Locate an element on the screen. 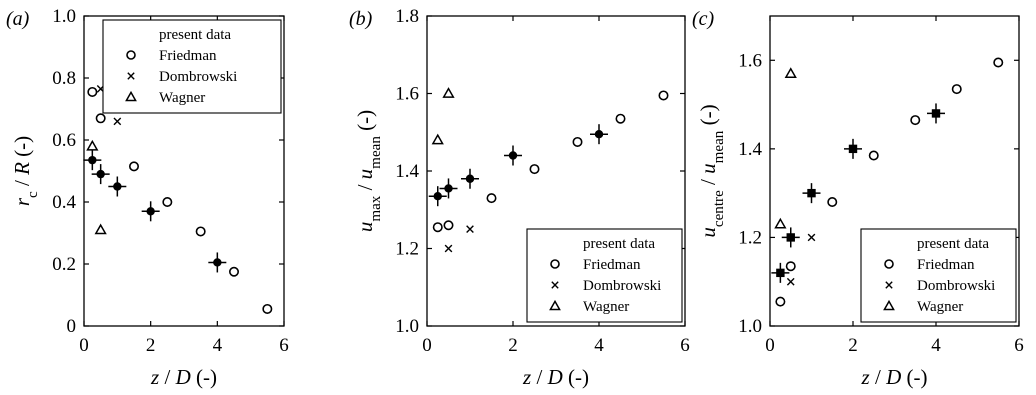  panel-label: (b) is located at coordinates (361, 19).